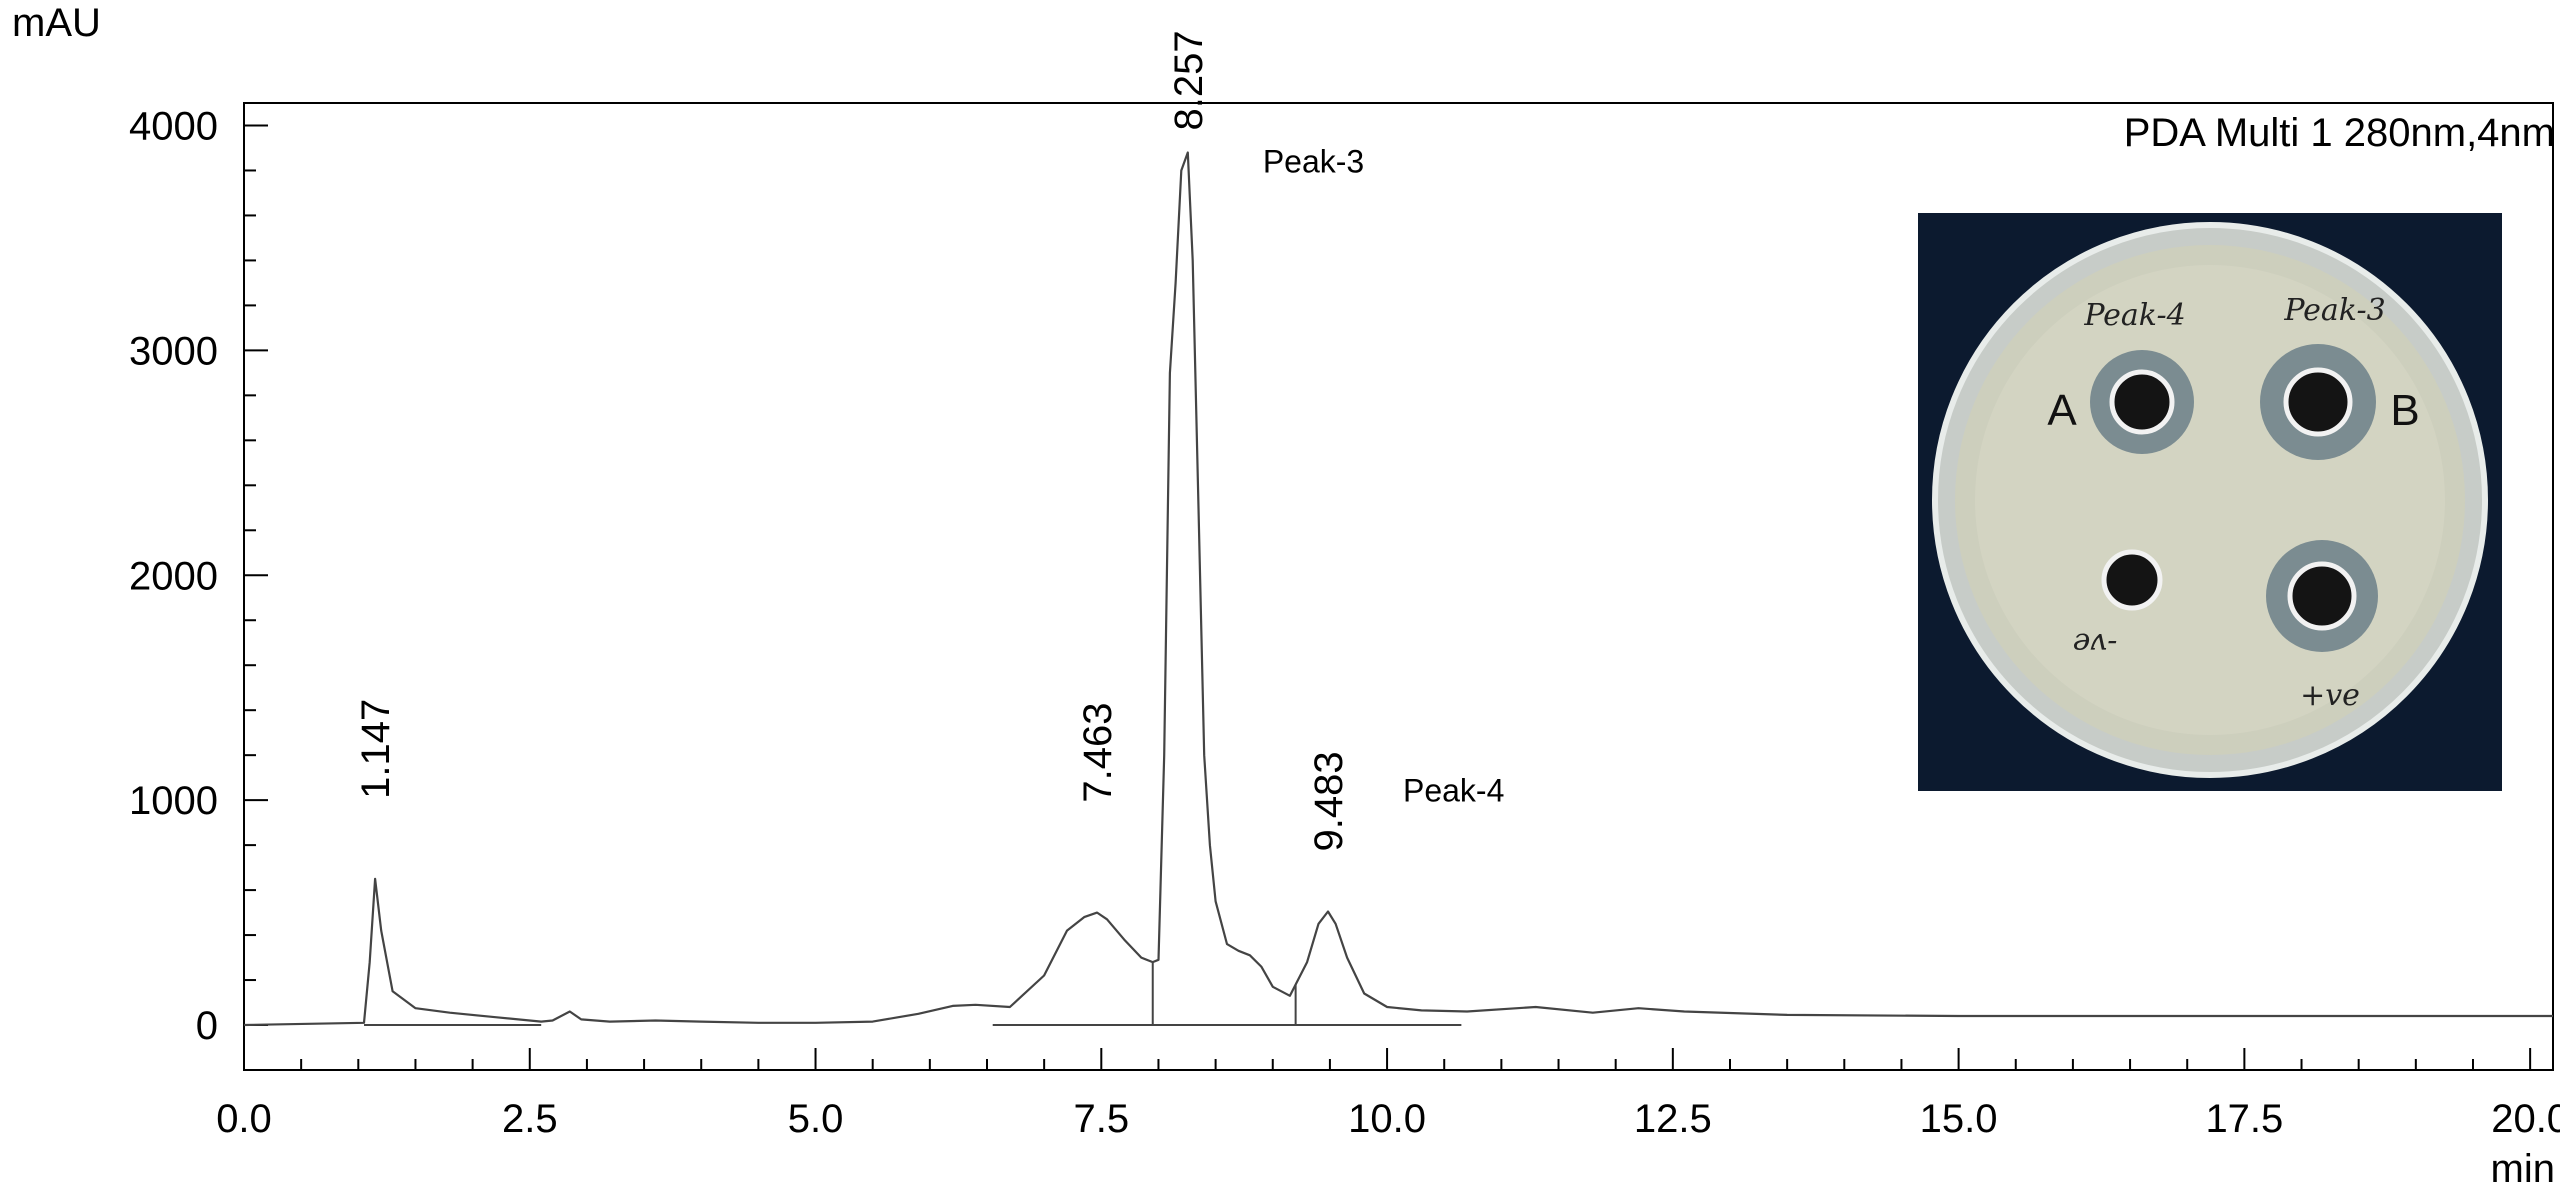 Image resolution: width=2560 pixels, height=1189 pixels. I want to click on x-axis-label: min, so click(2523, 1168).